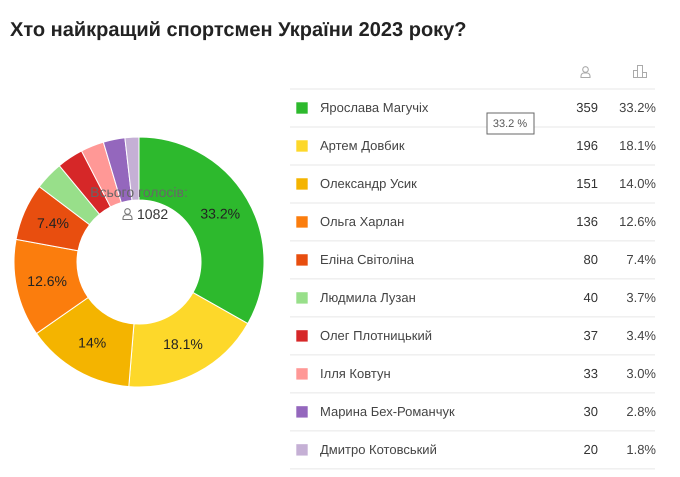  I want to click on data-label: 18.1%, so click(183, 344).